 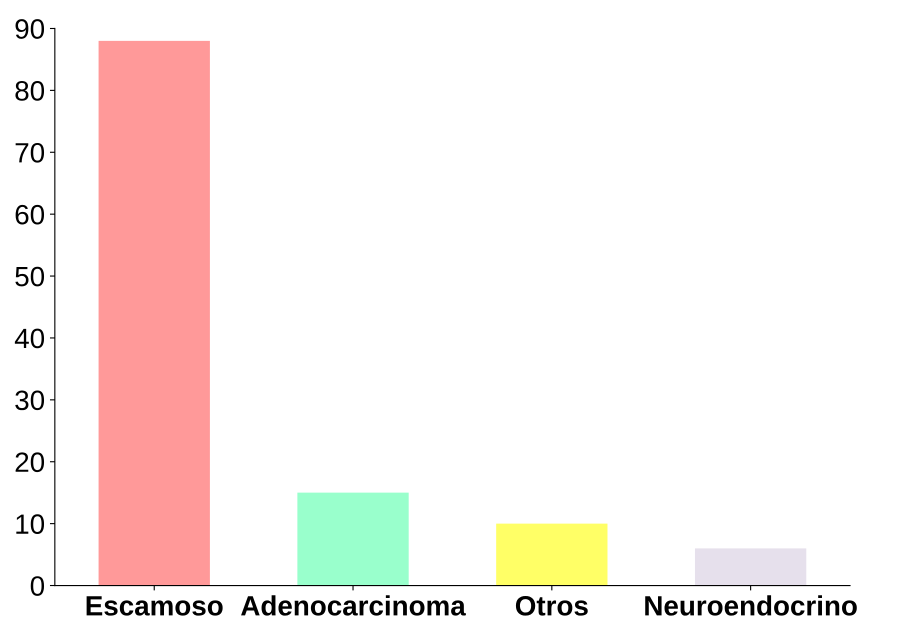 I want to click on y-tick-label: 50, so click(x=29, y=276).